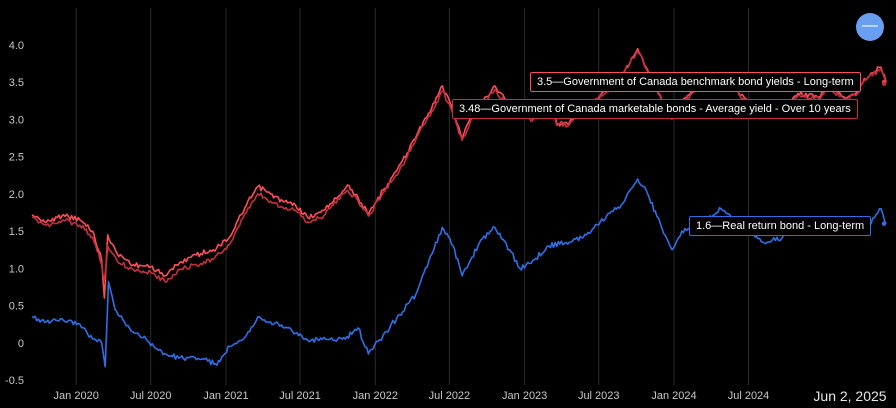 This screenshot has height=408, width=896. I want to click on callout-real-return-bond: 1.6—Real return bond - Long-term, so click(780, 226).